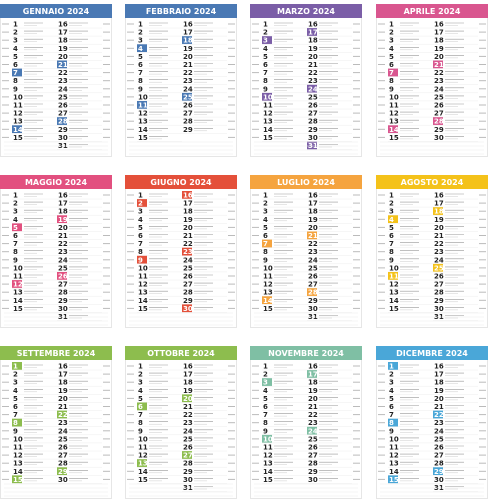  Describe the element at coordinates (313, 106) in the screenshot. I see `day-number: 26` at that location.